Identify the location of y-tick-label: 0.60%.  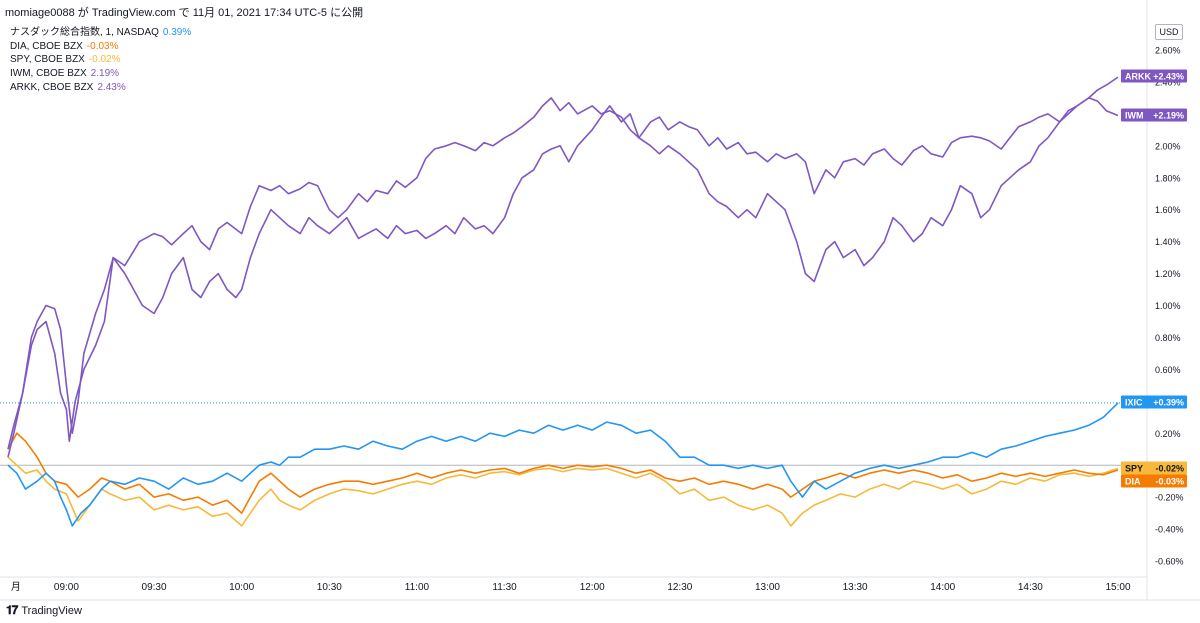
(1168, 370).